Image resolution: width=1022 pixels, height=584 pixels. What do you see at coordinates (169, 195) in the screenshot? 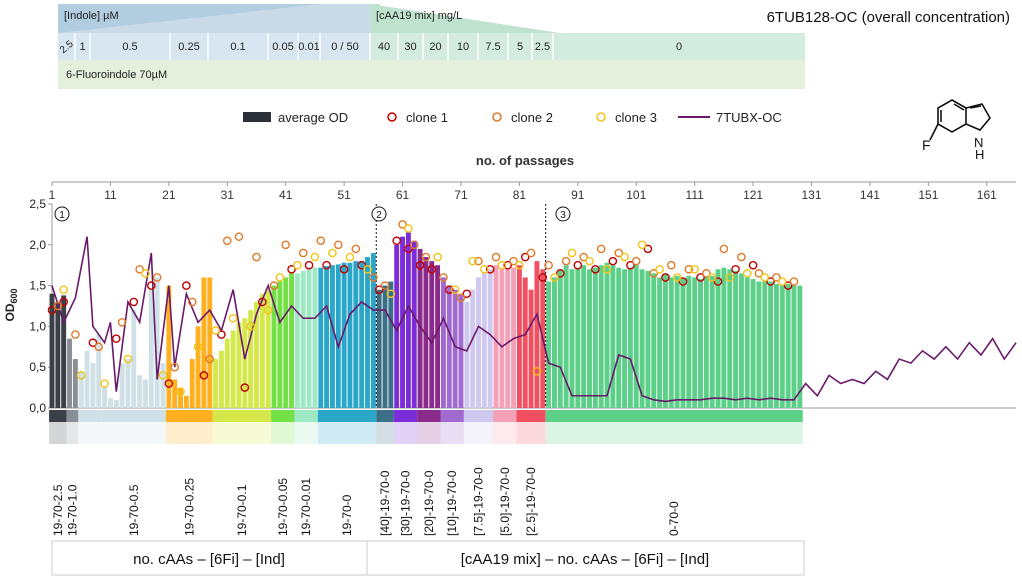
I see `x-tick-label: 21` at bounding box center [169, 195].